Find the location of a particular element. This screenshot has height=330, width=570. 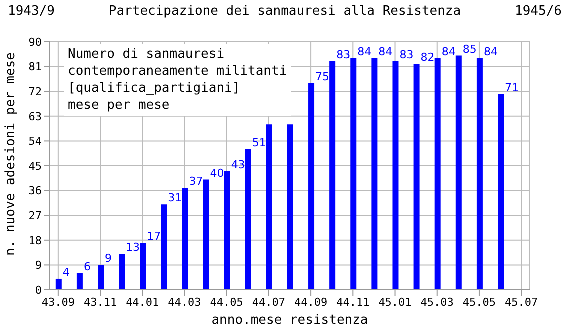

y-tick-label: 9 is located at coordinates (38, 265).